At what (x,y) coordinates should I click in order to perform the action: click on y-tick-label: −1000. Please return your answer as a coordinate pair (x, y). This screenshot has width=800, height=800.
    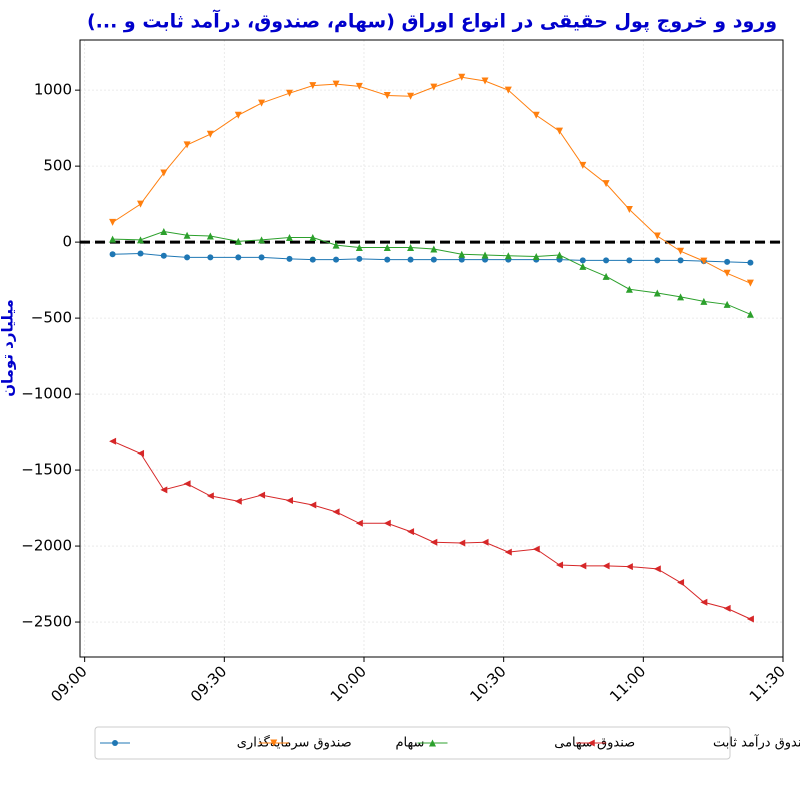
    Looking at the image, I should click on (46, 394).